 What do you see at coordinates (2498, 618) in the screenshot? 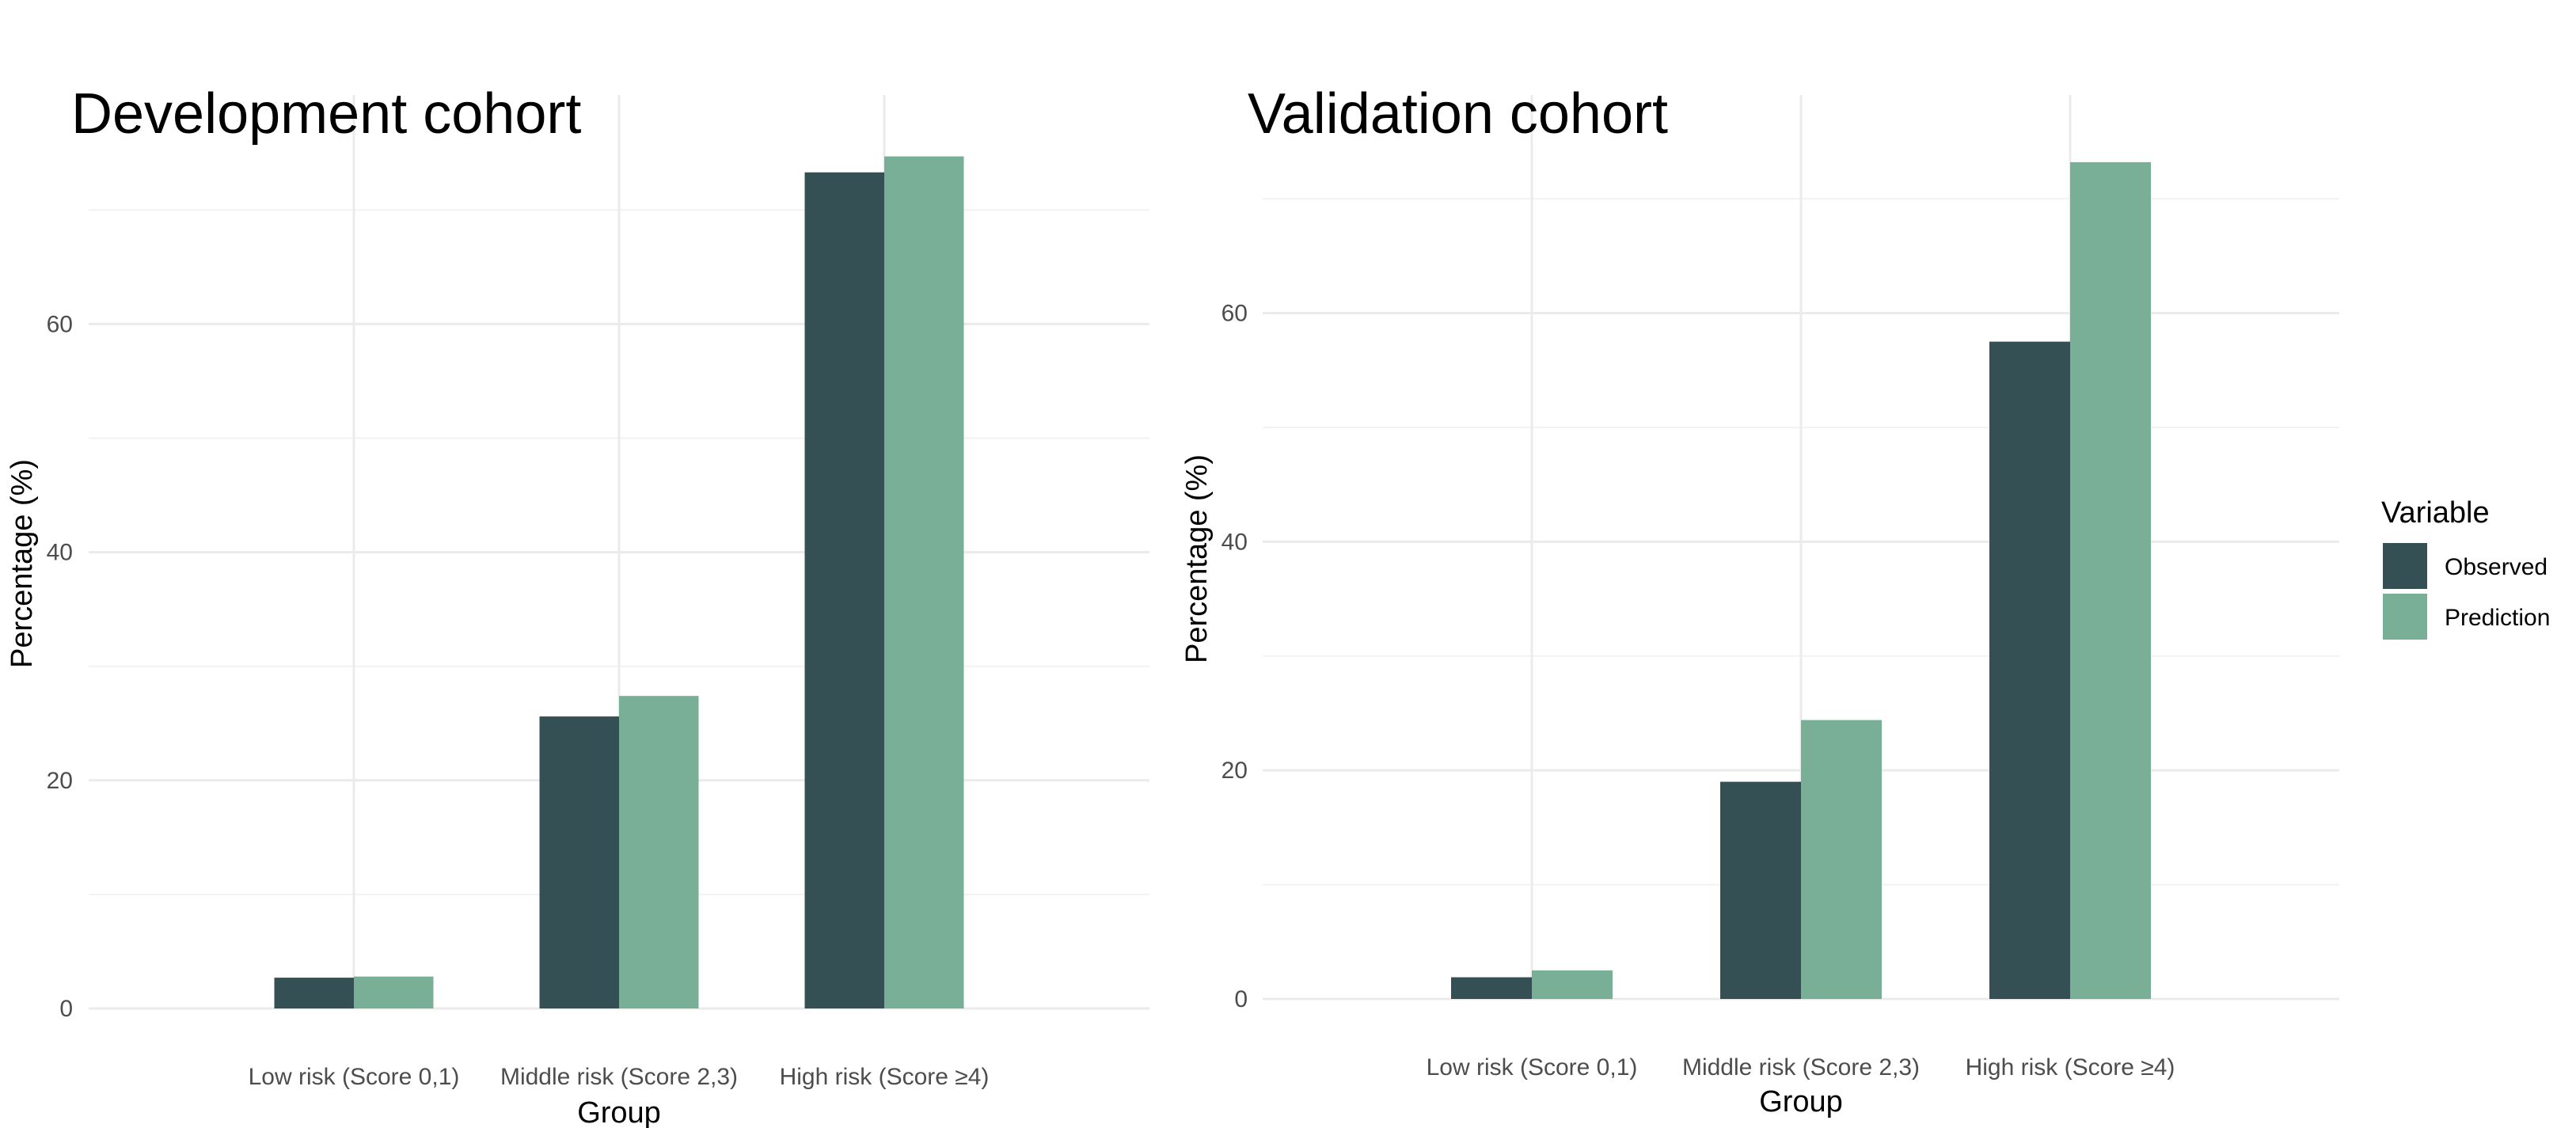
I see `legend-label-prediction: Prediction` at bounding box center [2498, 618].